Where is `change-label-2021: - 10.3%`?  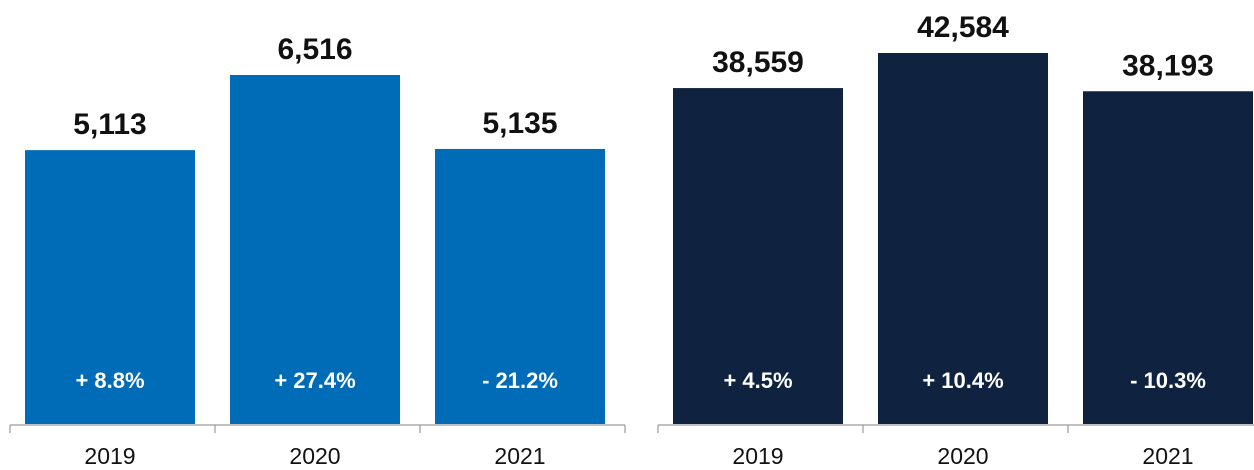 change-label-2021: - 10.3% is located at coordinates (1168, 380).